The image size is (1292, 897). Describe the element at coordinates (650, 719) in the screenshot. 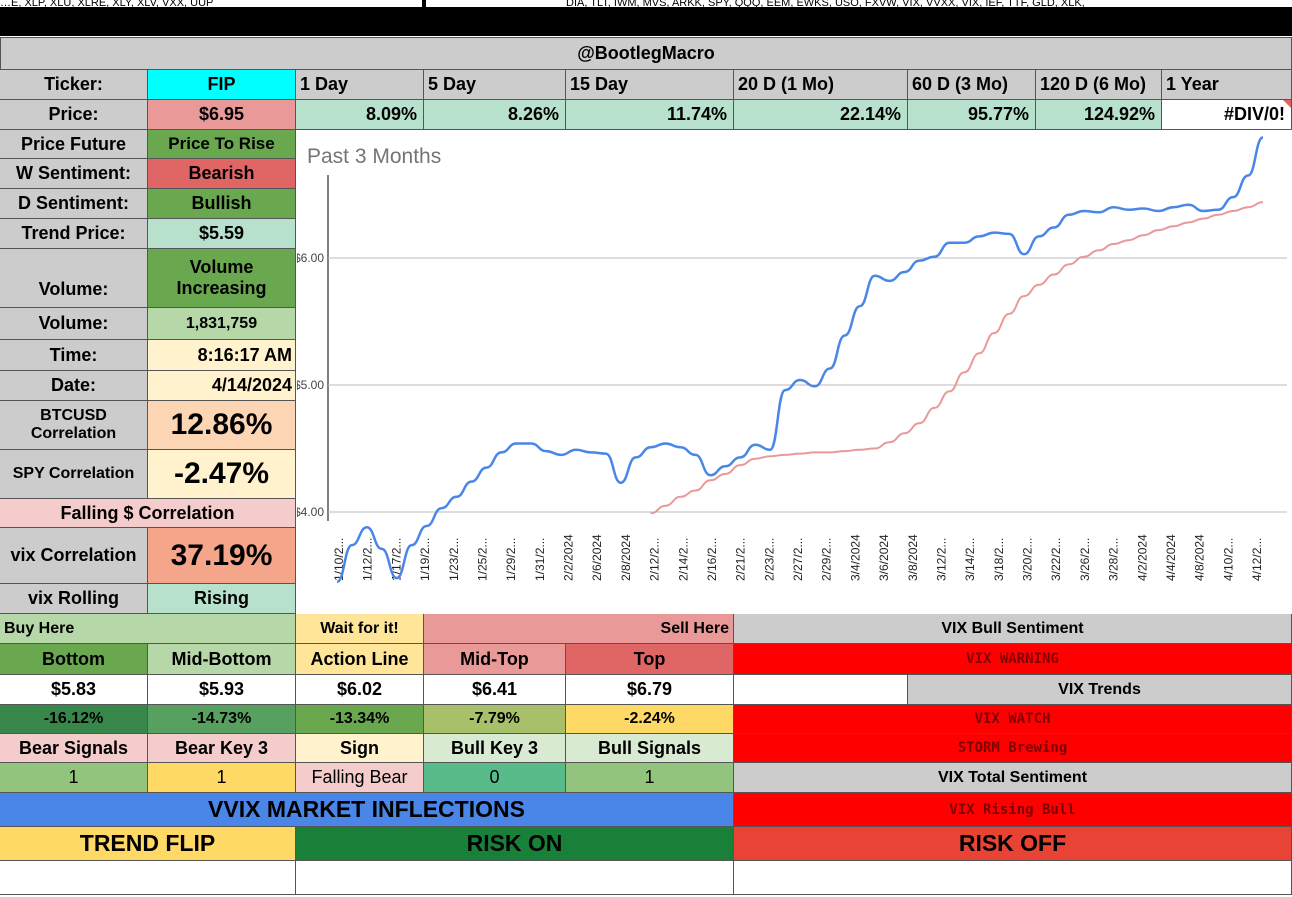

I see `level-pct-top: -2.24%` at that location.